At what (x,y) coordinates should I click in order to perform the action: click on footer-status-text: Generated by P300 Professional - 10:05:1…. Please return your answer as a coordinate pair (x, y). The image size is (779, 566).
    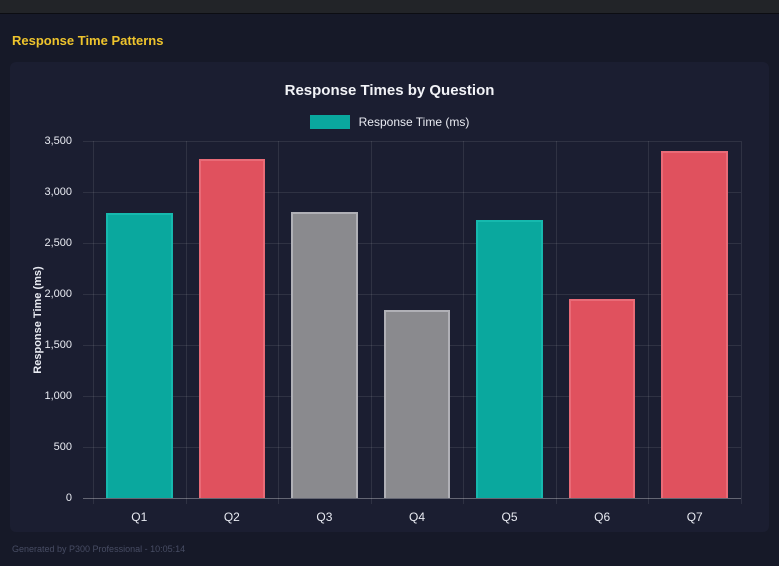
    Looking at the image, I should click on (99, 549).